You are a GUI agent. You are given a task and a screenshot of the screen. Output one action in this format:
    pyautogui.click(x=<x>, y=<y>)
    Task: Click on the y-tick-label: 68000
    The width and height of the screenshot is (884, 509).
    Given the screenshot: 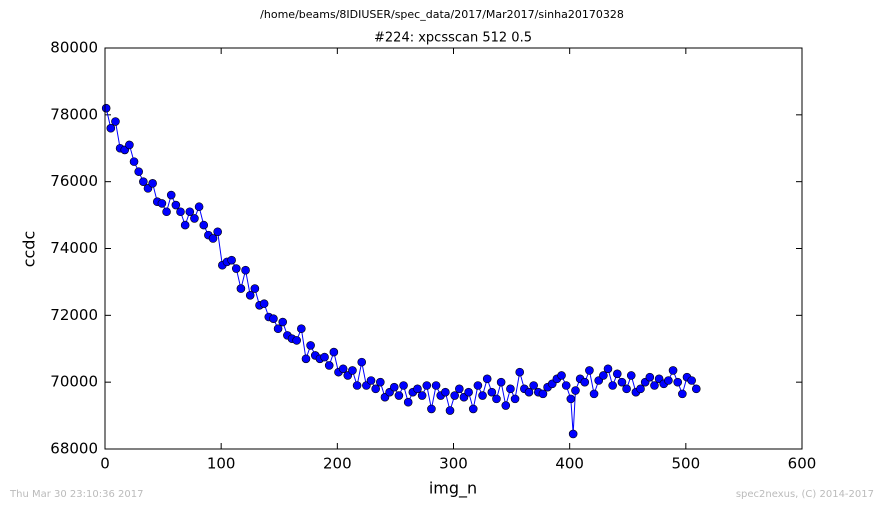 What is the action you would take?
    pyautogui.click(x=74, y=449)
    